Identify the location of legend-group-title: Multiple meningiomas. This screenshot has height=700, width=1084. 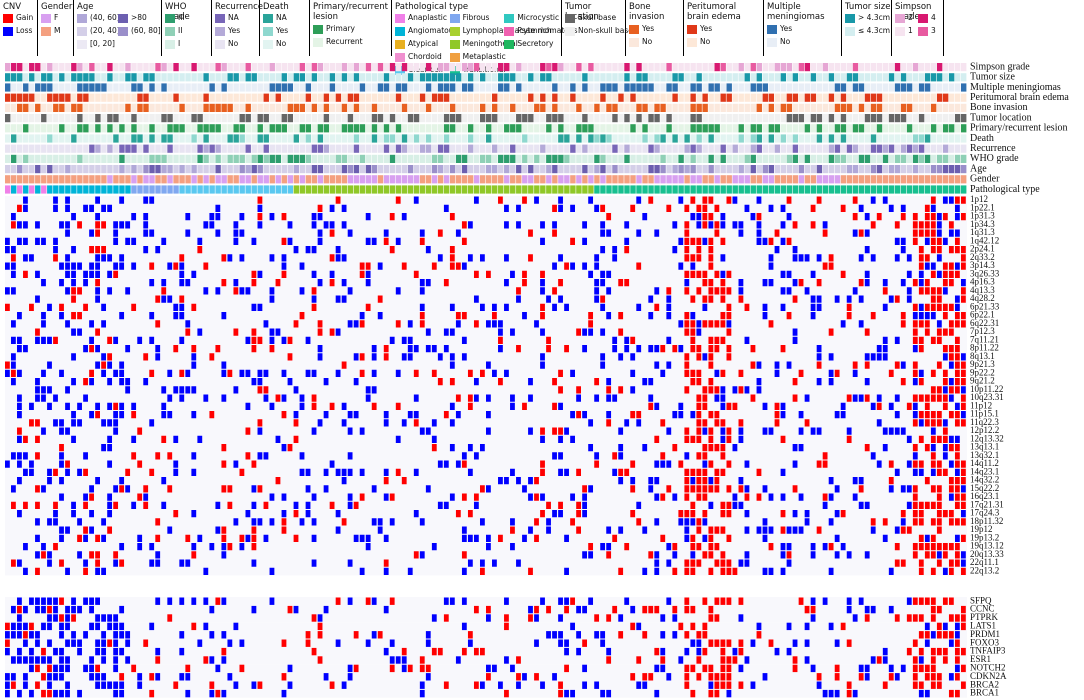
(796, 12).